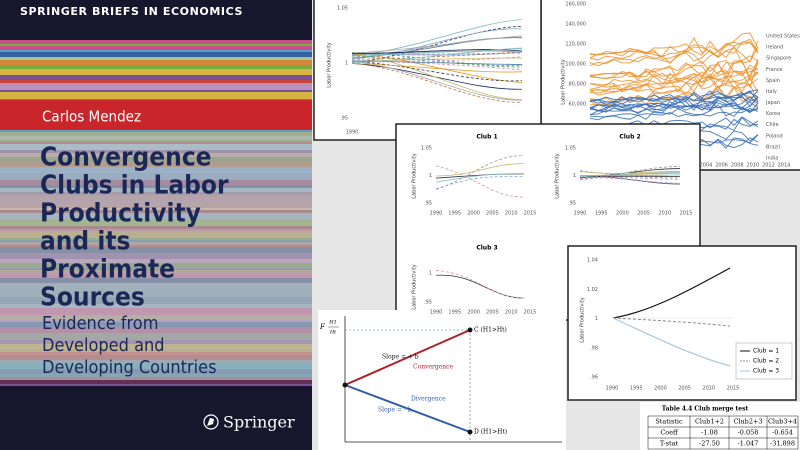  I want to click on table-caption: Table 4.4 Club merge test, so click(705, 409).